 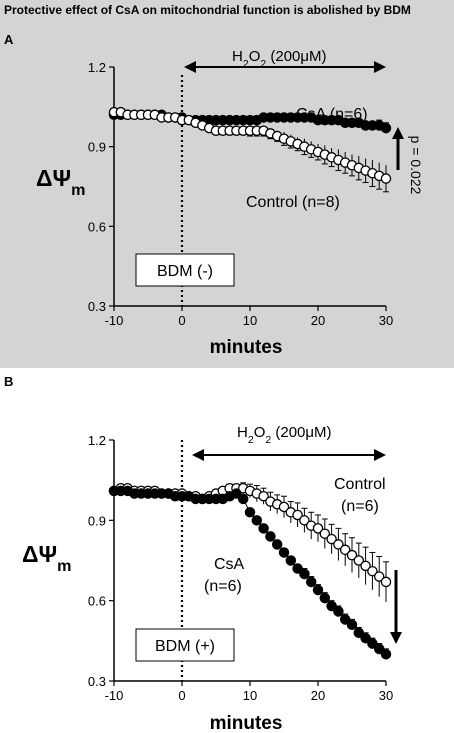 I want to click on panel-a-bdm-box, so click(x=185, y=270).